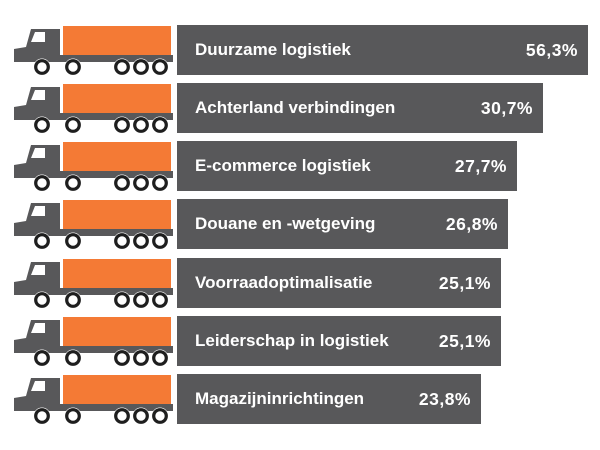 The width and height of the screenshot is (600, 450). I want to click on bar: Douane en -wetgeving 26,8%, so click(342, 224).